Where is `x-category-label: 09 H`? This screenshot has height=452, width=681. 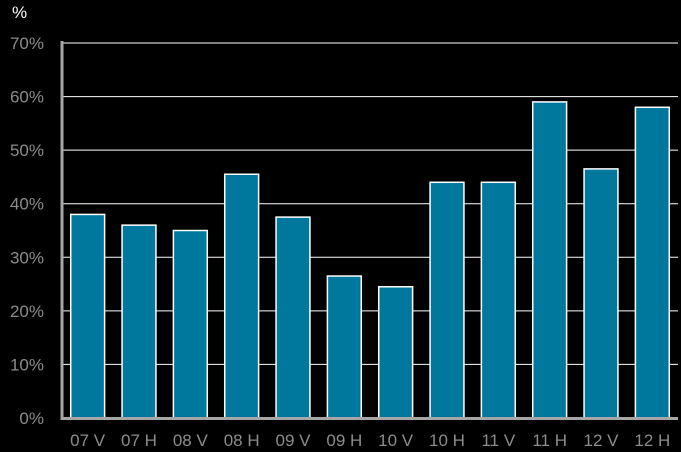
x-category-label: 09 H is located at coordinates (344, 440).